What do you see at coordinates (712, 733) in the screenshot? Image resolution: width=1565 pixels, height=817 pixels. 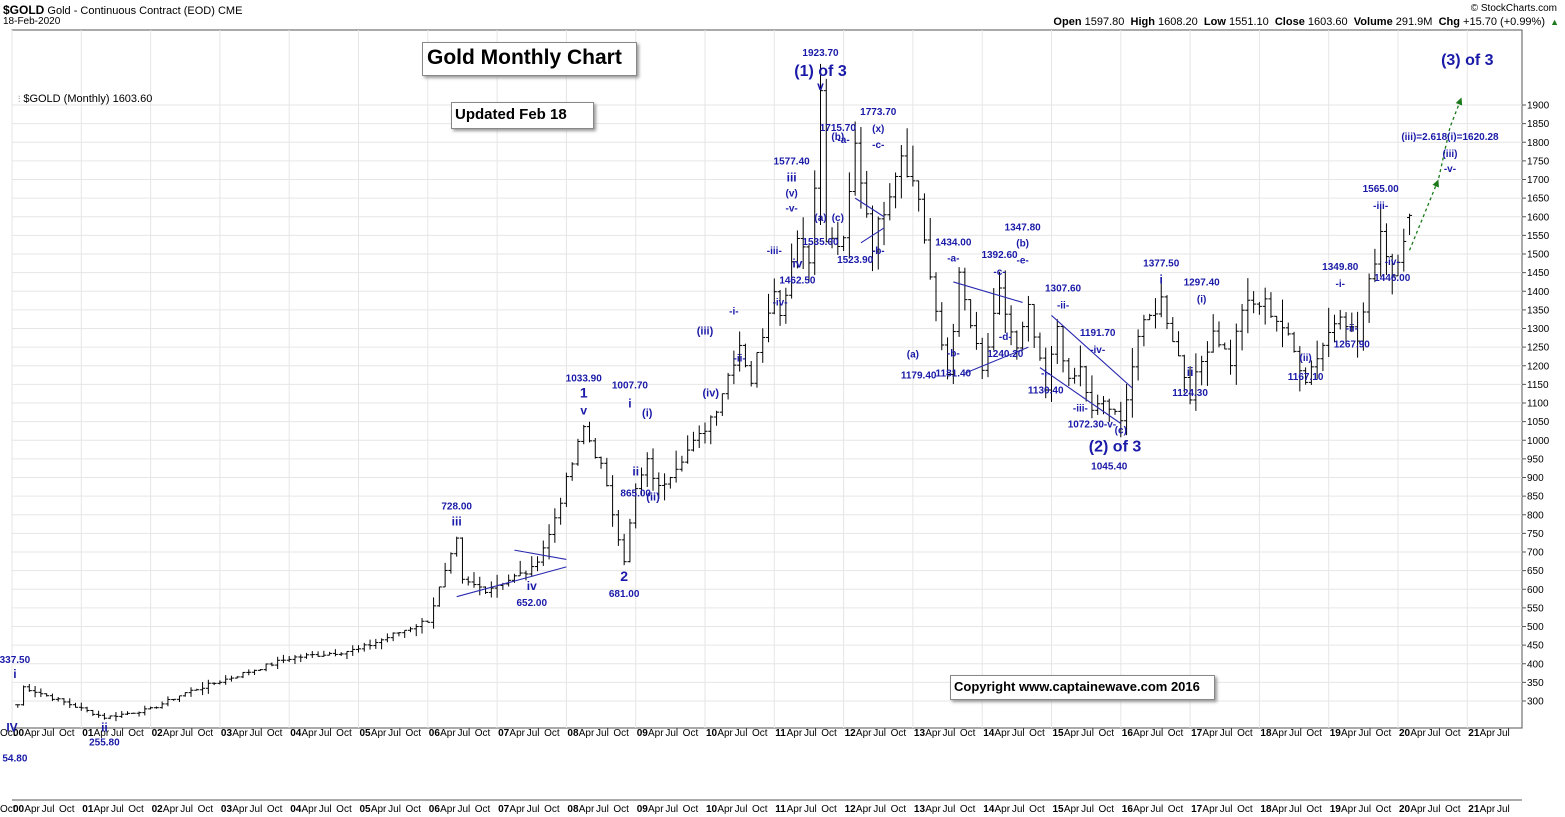 I see `x-year-label: 10` at bounding box center [712, 733].